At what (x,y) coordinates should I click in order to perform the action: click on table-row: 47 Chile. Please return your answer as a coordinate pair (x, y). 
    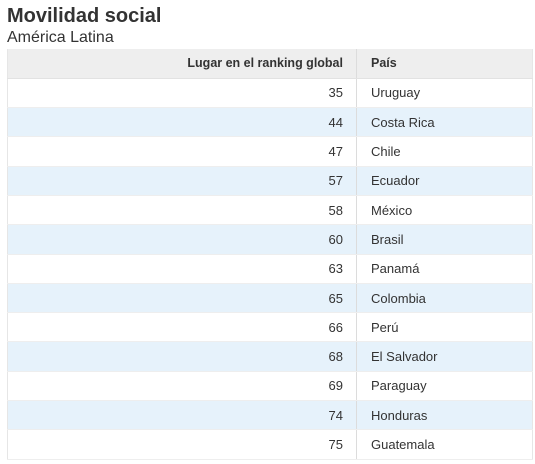
    Looking at the image, I should click on (270, 151).